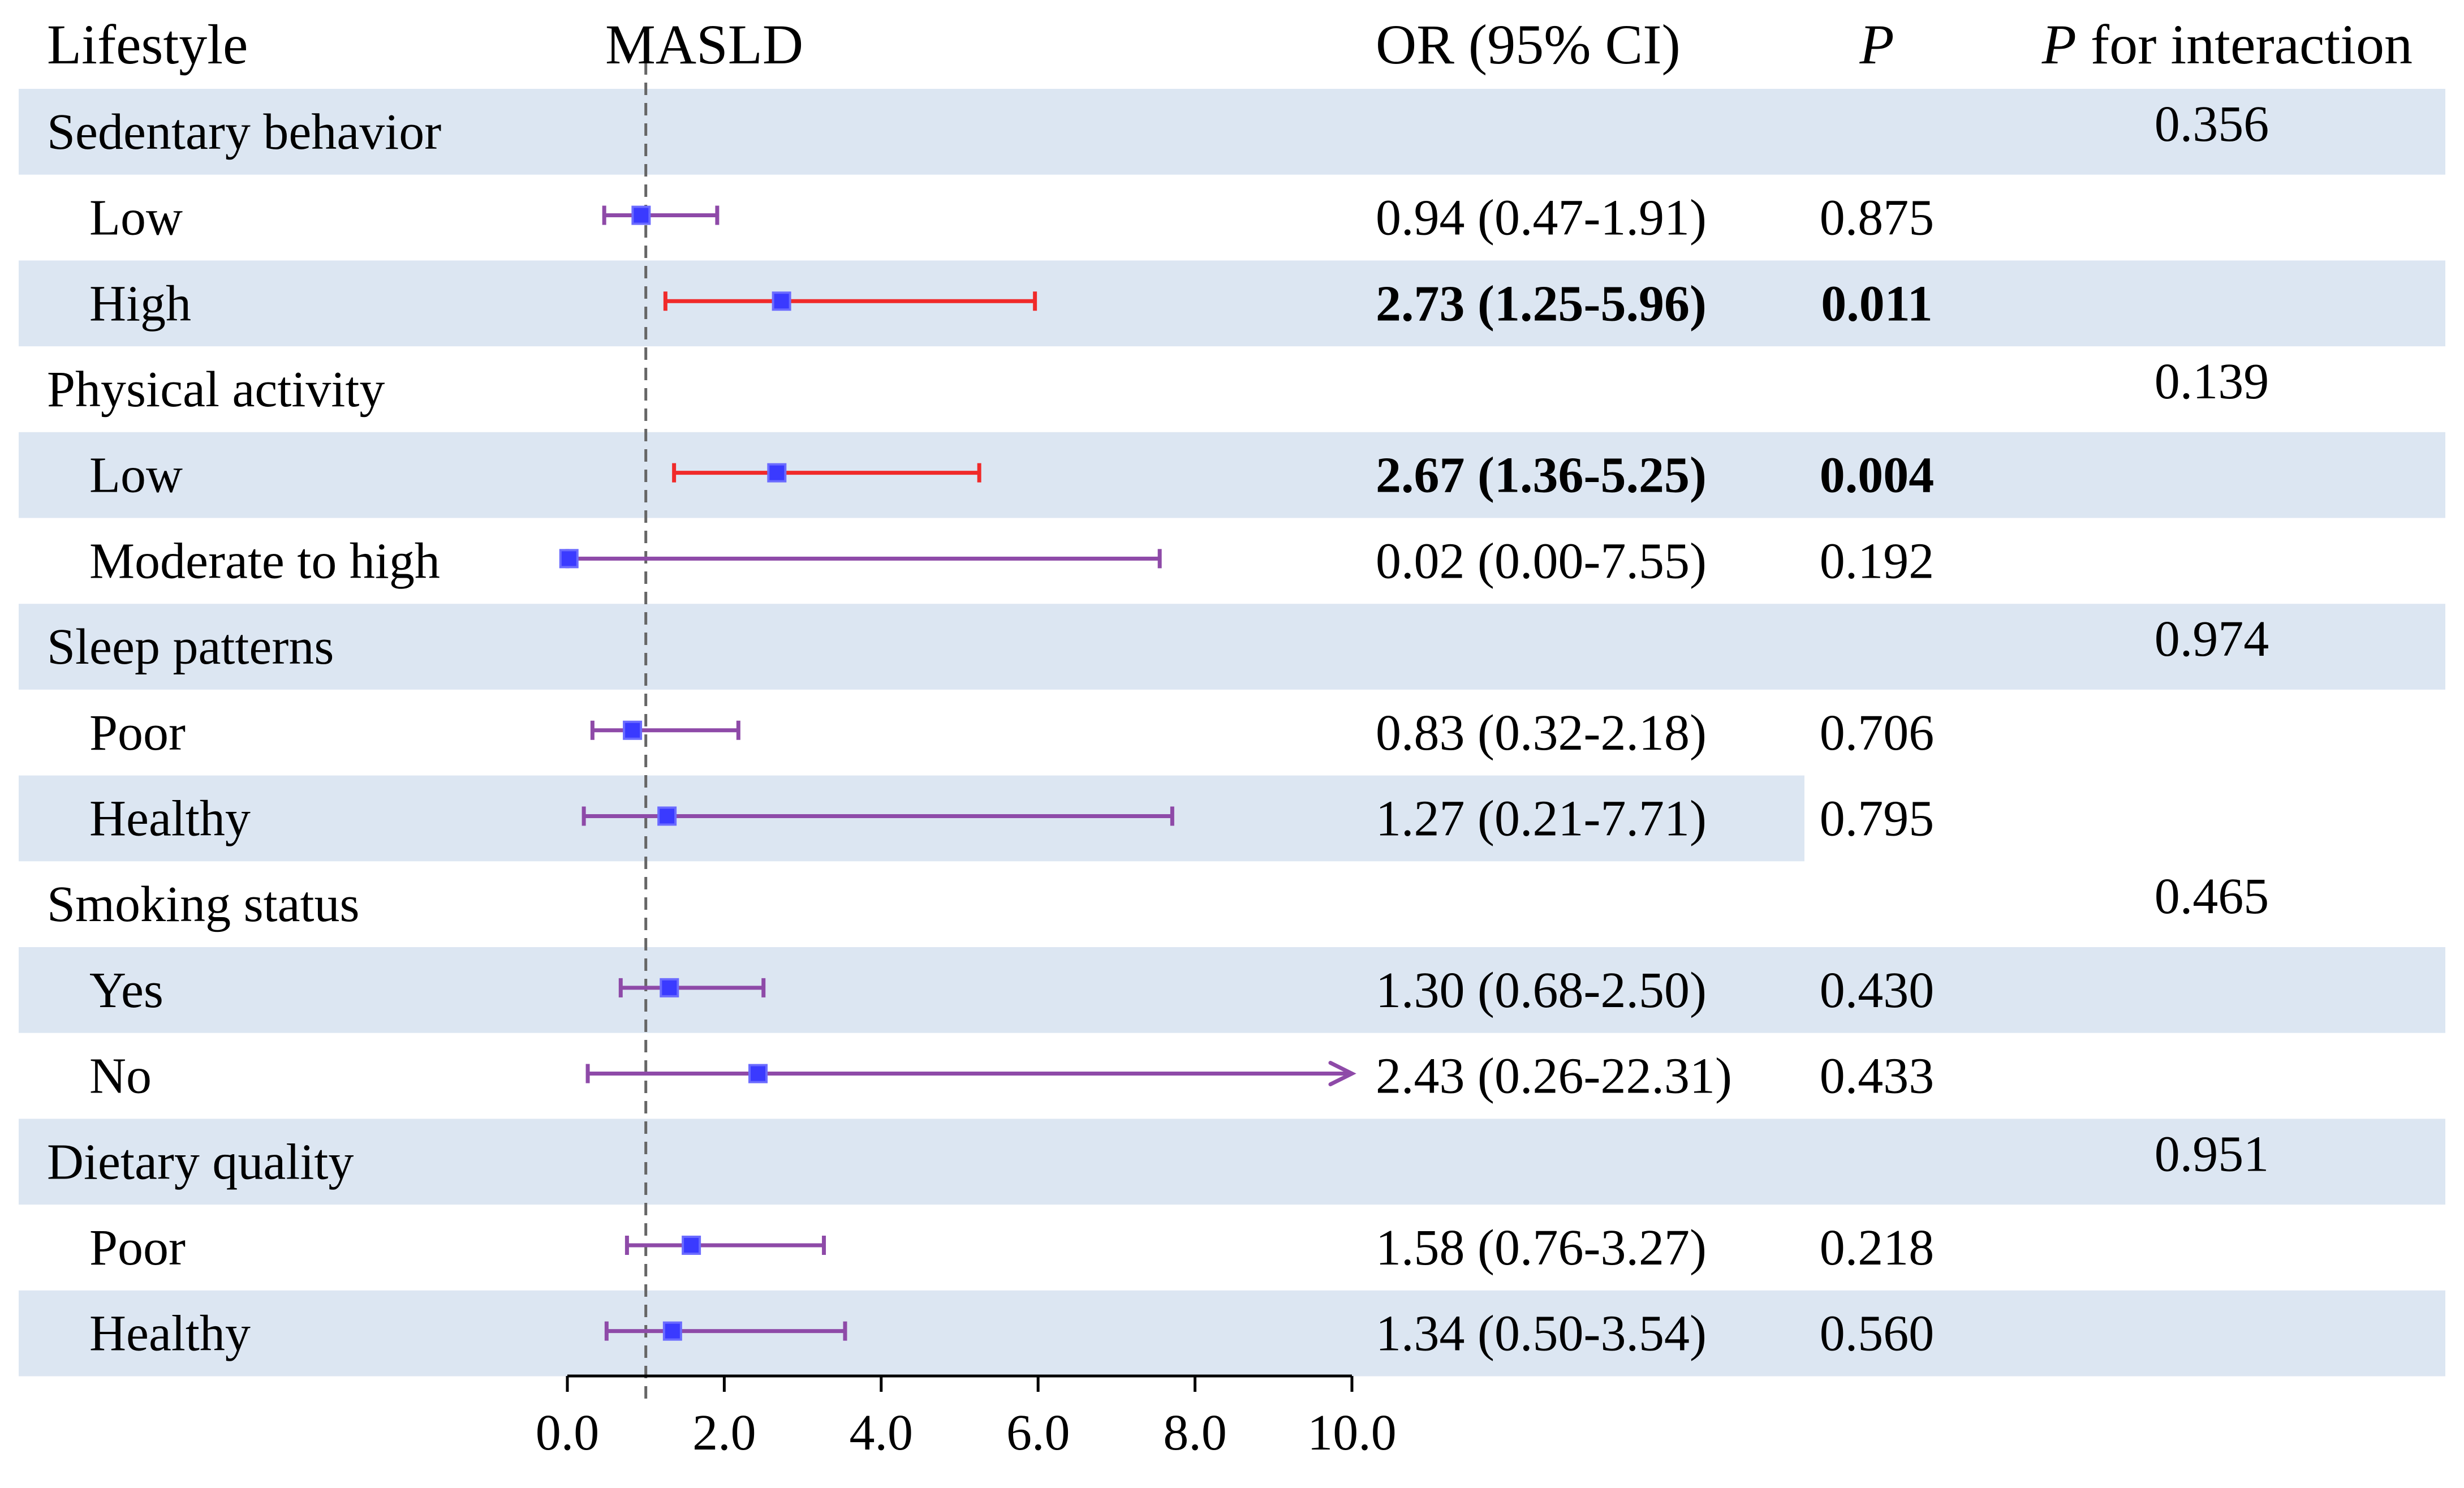  I want to click on group-label: Smoking status, so click(203, 904).